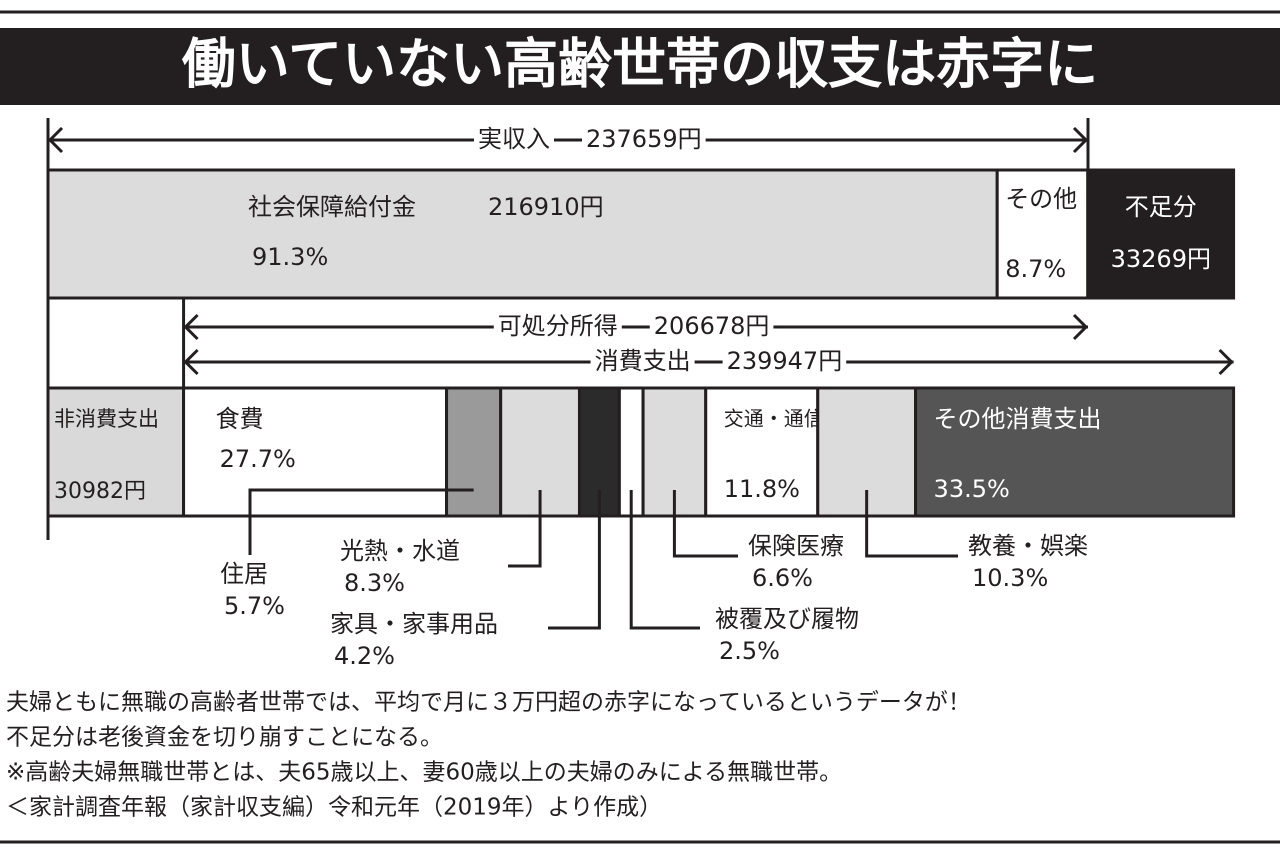  Describe the element at coordinates (254, 606) in the screenshot. I see `callout-share: 5.7%` at that location.